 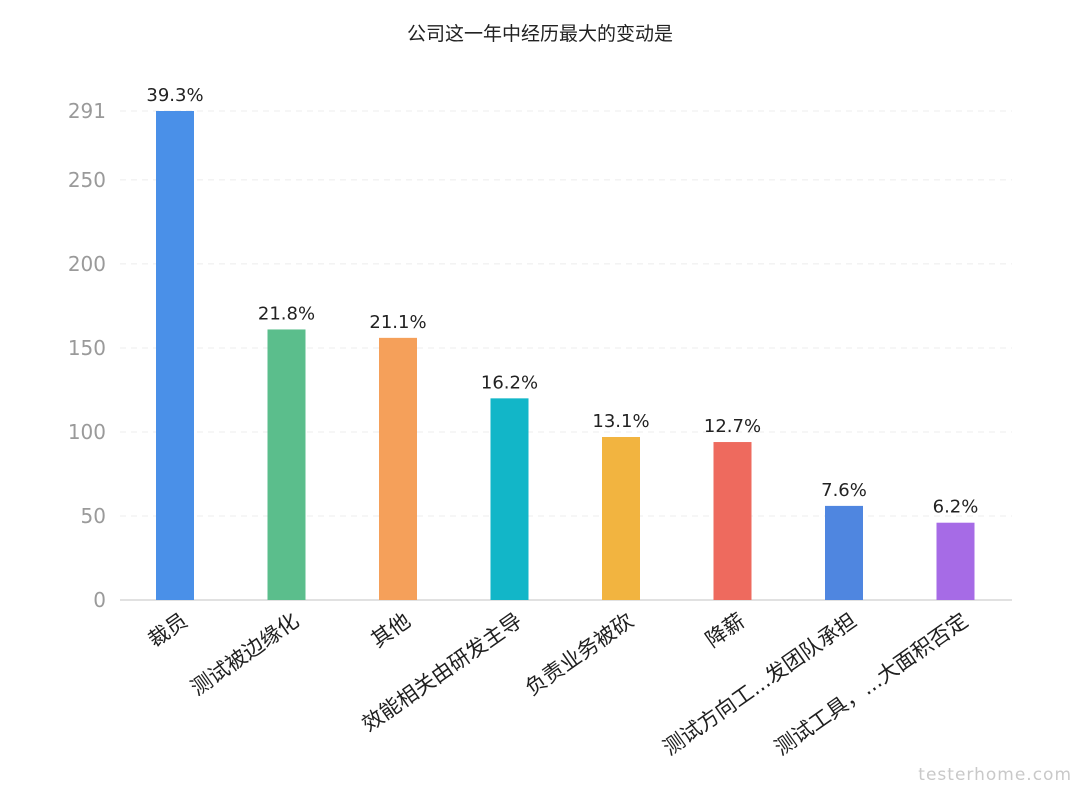 What do you see at coordinates (397, 322) in the screenshot?
I see `data-label: 21.1%` at bounding box center [397, 322].